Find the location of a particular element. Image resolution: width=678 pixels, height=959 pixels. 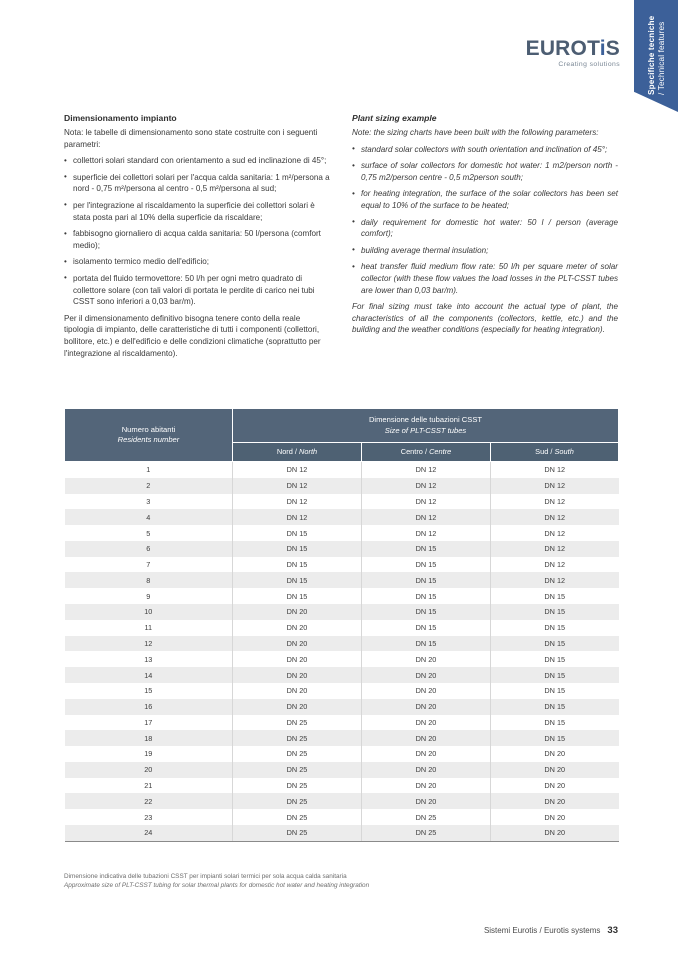

cell-residents: 19 is located at coordinates (148, 754).